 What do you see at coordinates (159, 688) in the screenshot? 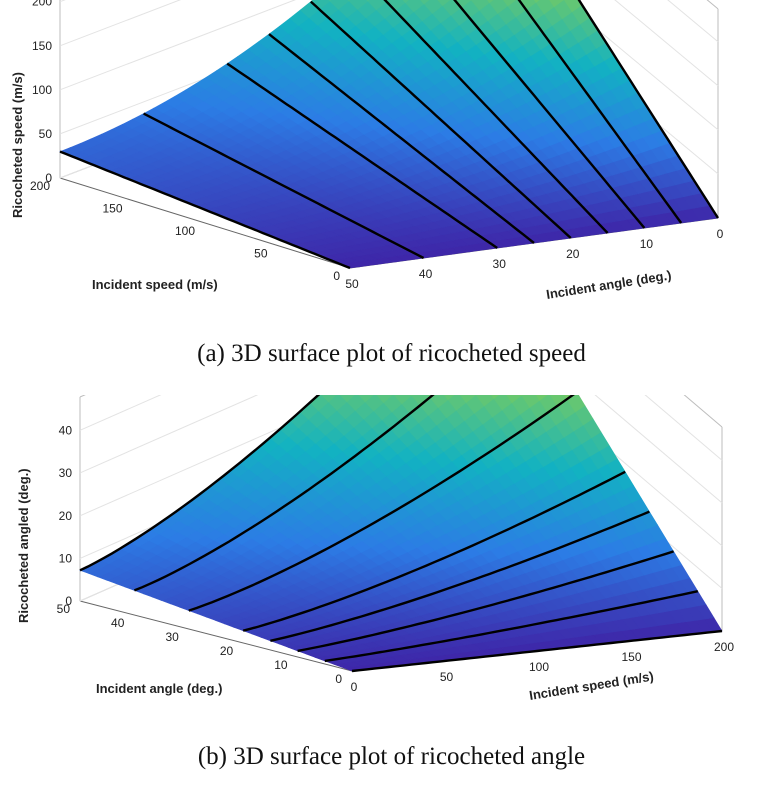
I see `b-x-axis-label: Incident angle (deg.)` at bounding box center [159, 688].